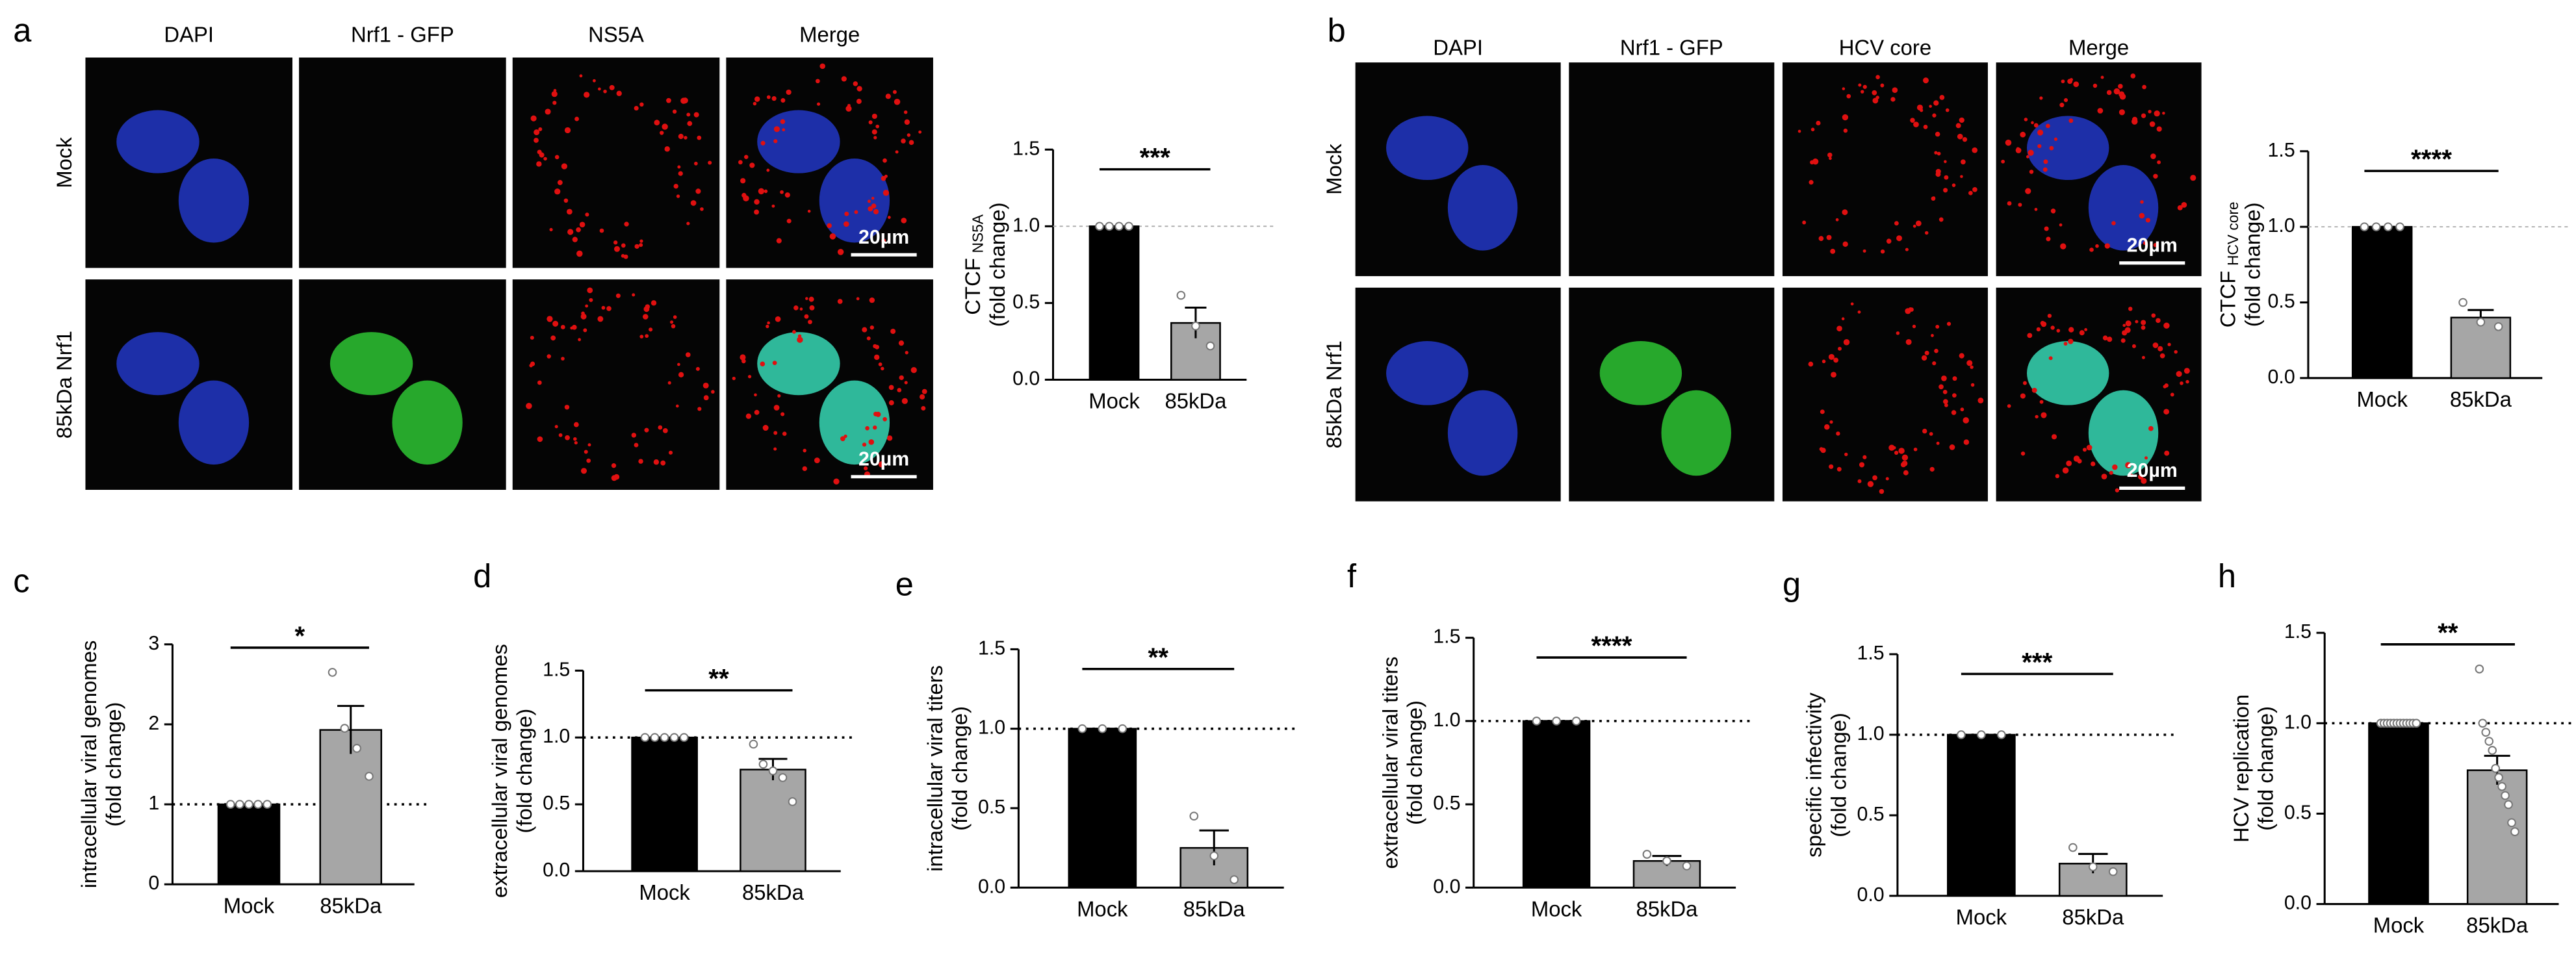 The image size is (2576, 955). I want to click on x-tick-label: 85kDa, so click(1214, 909).